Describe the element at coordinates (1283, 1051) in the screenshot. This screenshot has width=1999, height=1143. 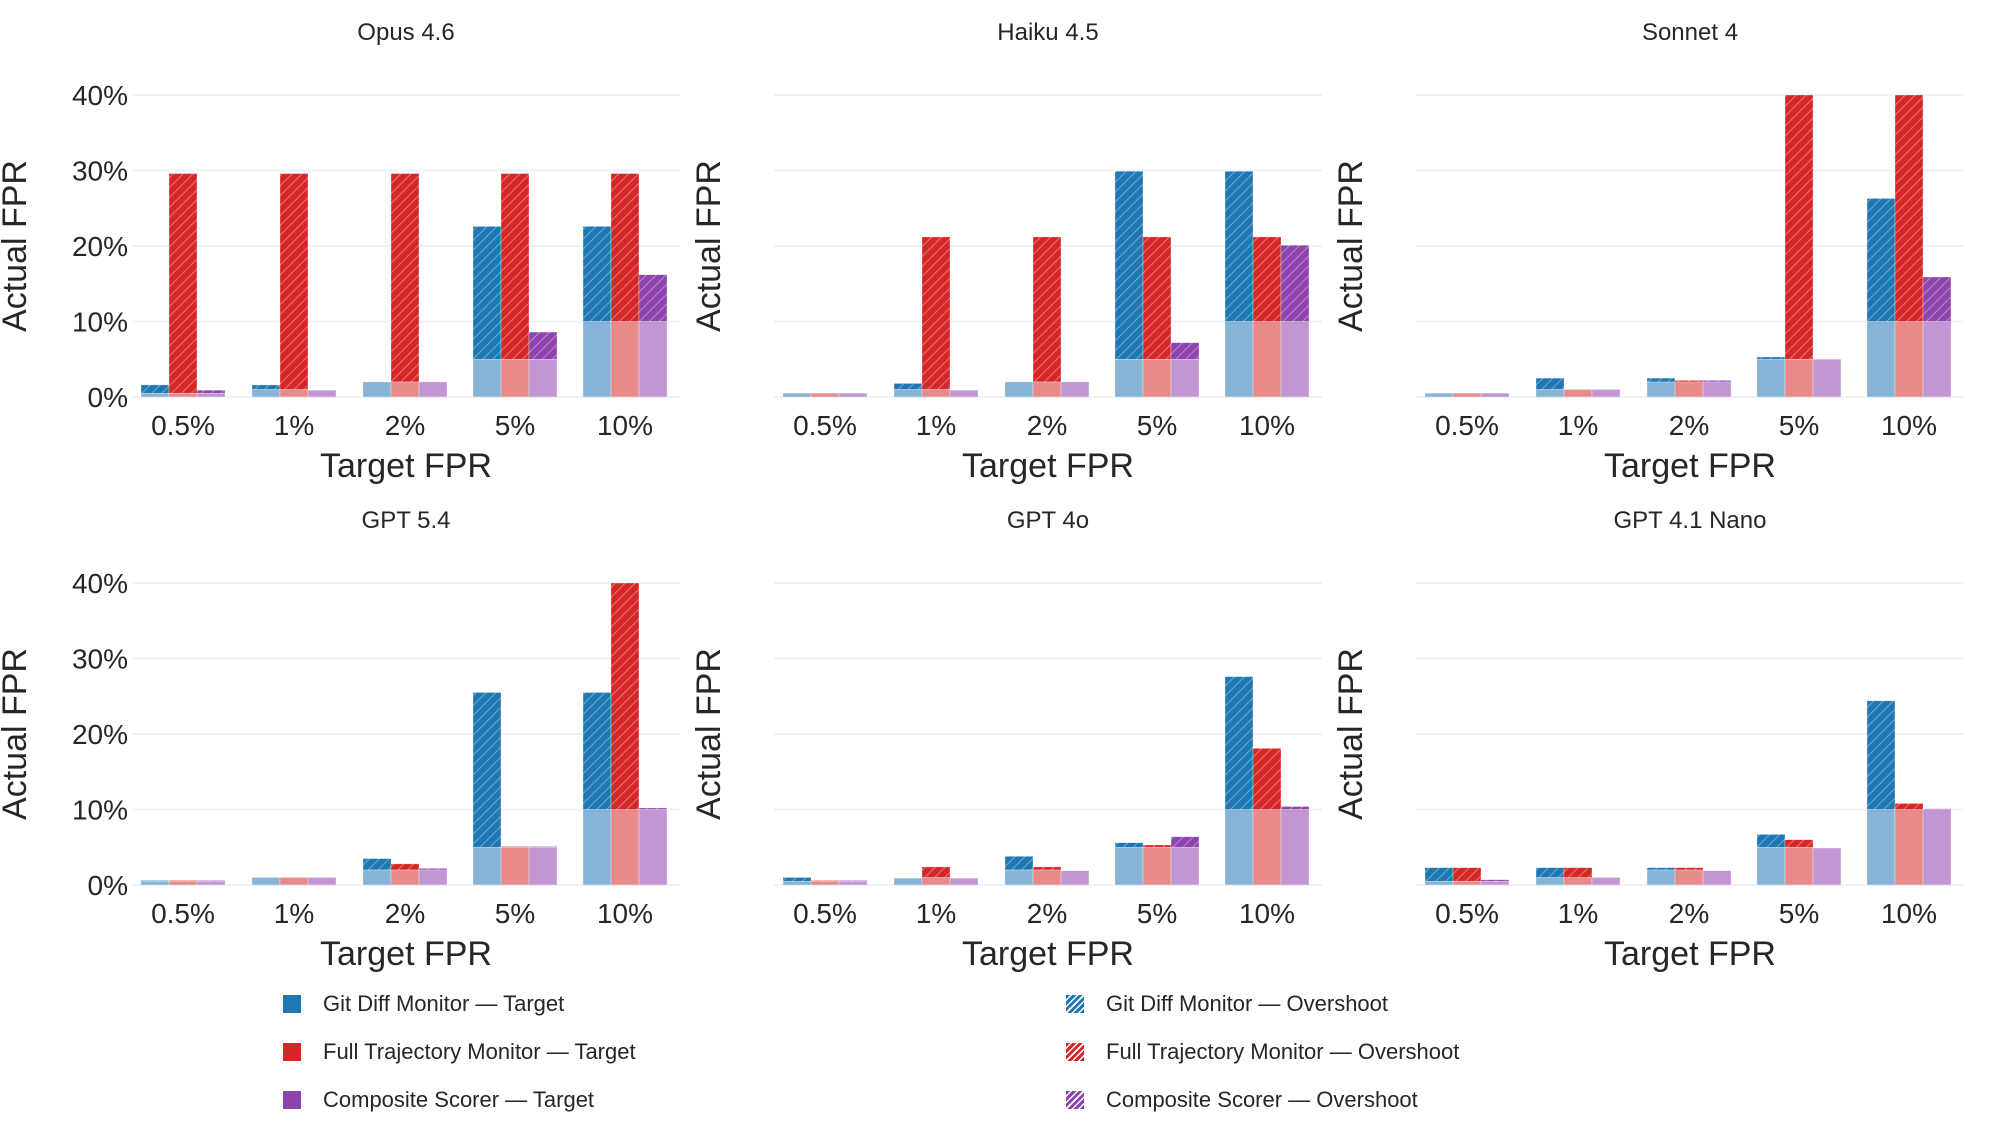
I see `legend-label: Full Trajectory Monitor — Overshoot` at that location.